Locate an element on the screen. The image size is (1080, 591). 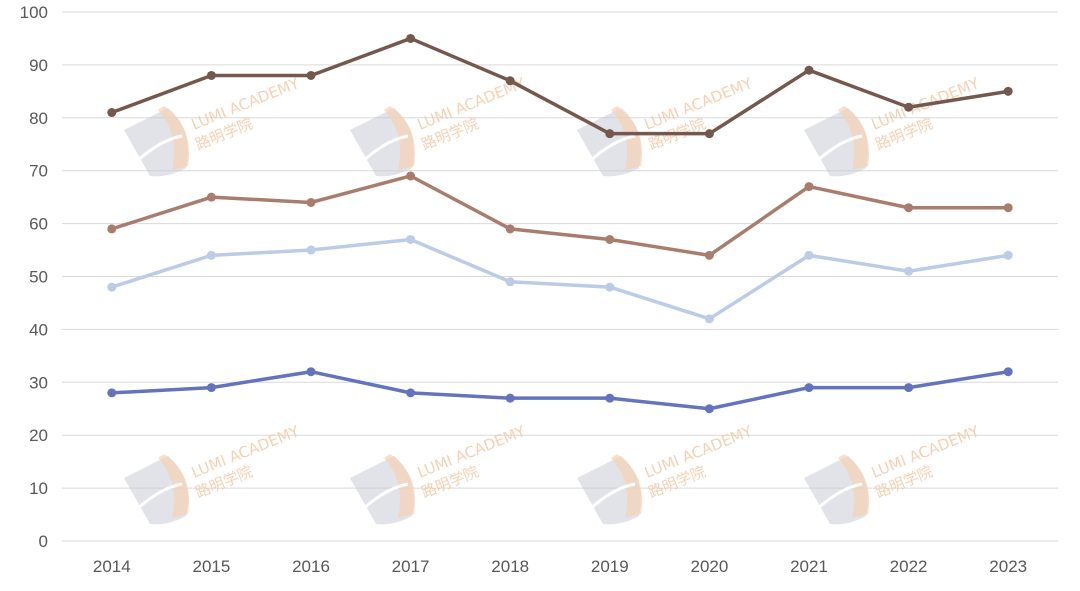
y-tick-label: 0 is located at coordinates (43, 541).